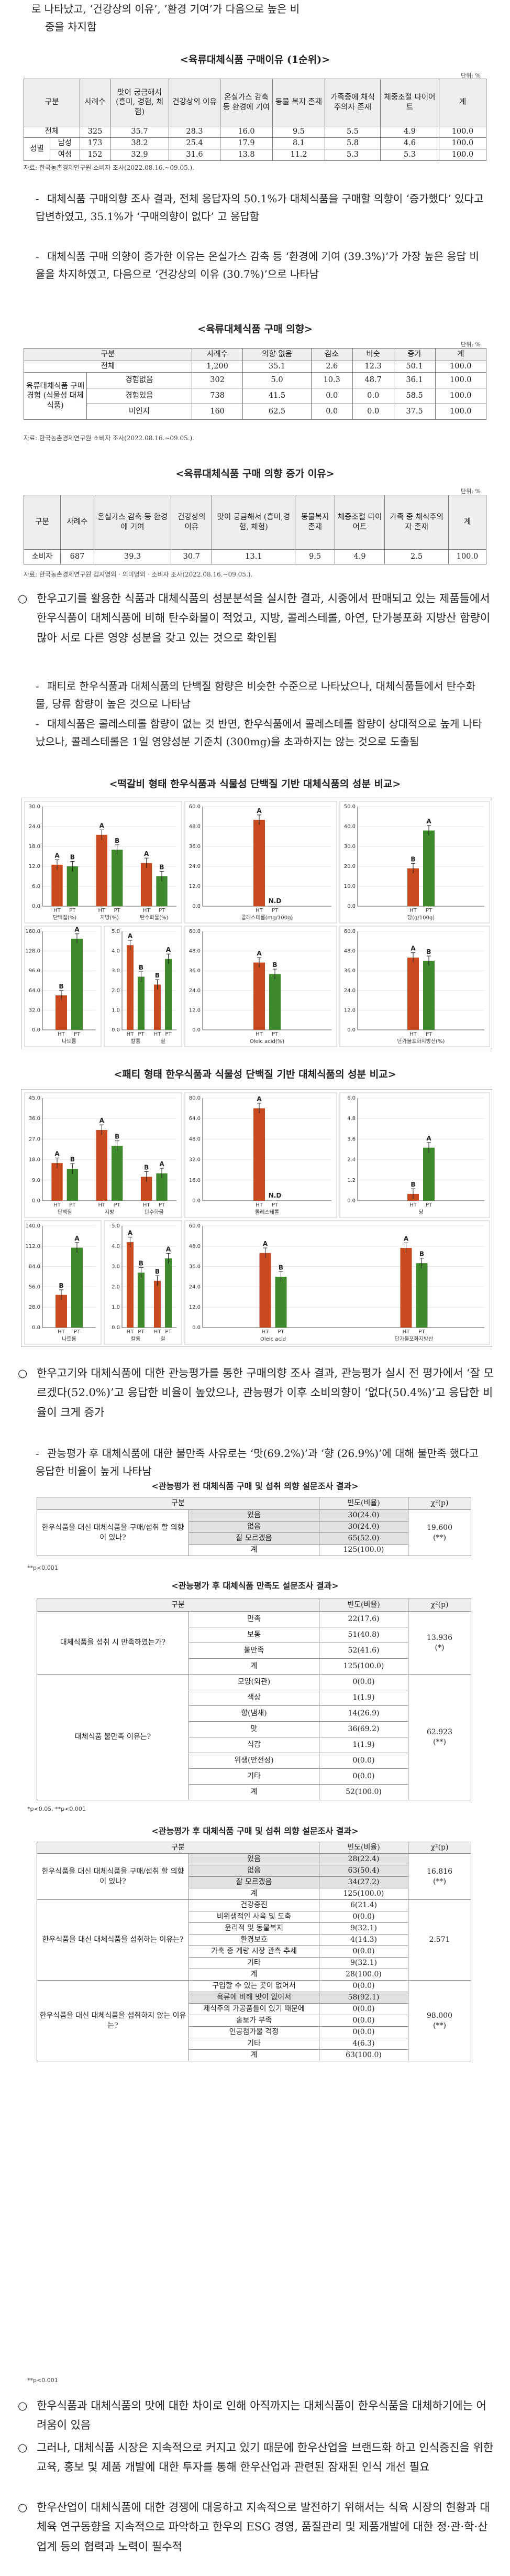  What do you see at coordinates (133, 522) in the screenshot?
I see `table3-header-cell: 온실가스 감축 등 환경에 기여` at bounding box center [133, 522].